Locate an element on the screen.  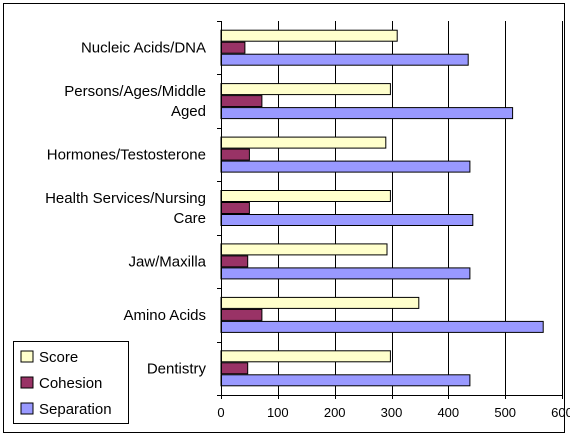
legend-label-separation: Separation is located at coordinates (75, 409).